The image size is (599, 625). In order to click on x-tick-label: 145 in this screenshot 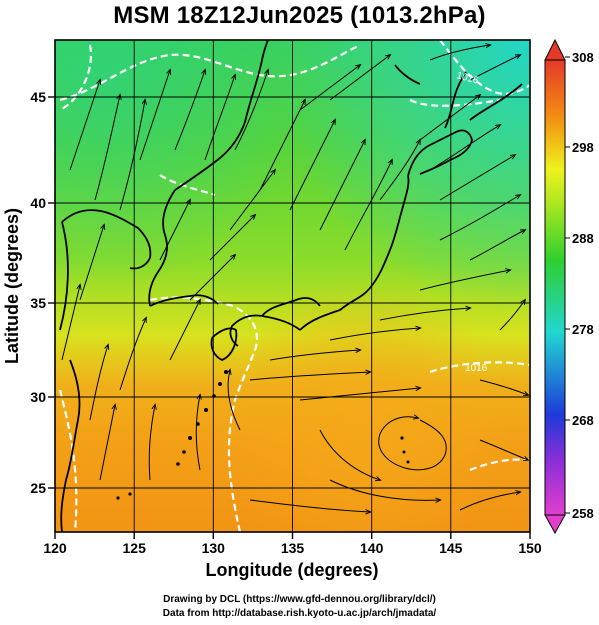, I will do `click(451, 548)`.